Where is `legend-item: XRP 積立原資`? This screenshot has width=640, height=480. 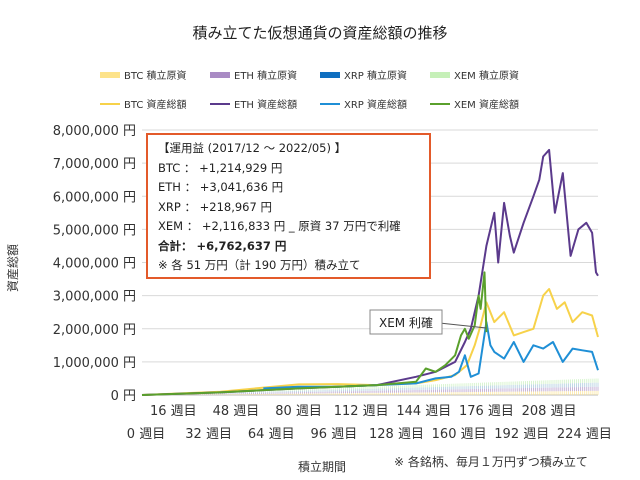
legend-item: XRP 積立原資 is located at coordinates (363, 74).